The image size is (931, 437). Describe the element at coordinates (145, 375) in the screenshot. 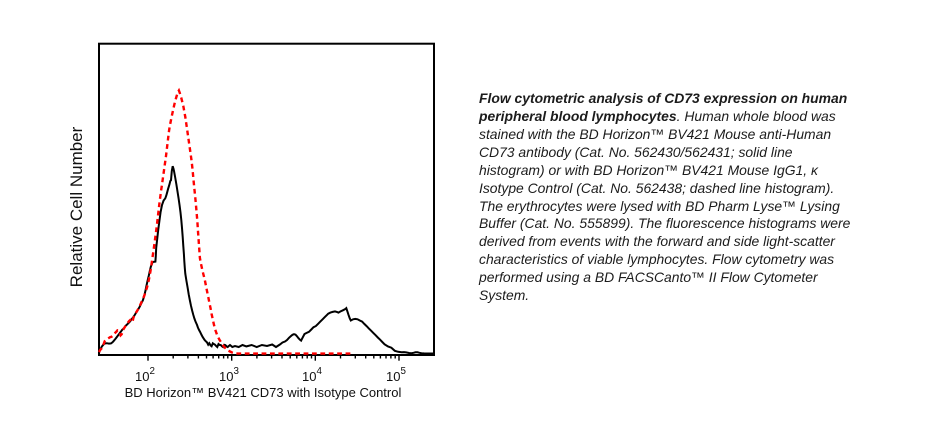

I see `svg-text: 10²` at that location.